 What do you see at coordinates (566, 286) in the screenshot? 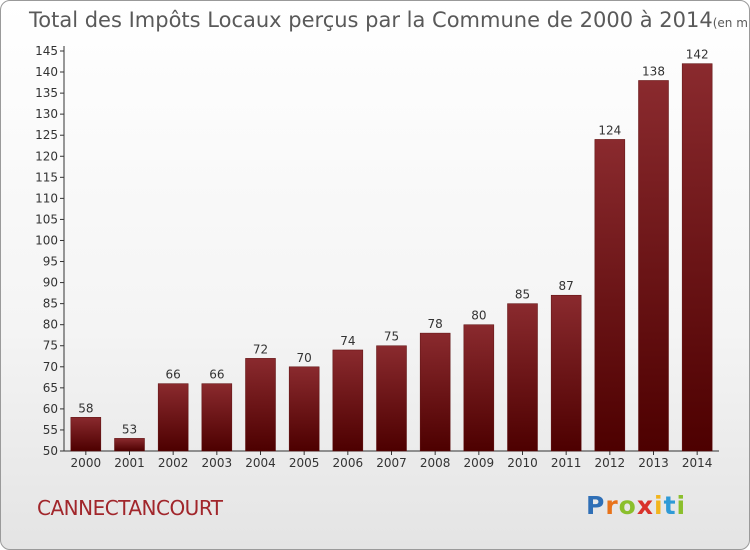
I see `bar-value-label: 87` at bounding box center [566, 286].